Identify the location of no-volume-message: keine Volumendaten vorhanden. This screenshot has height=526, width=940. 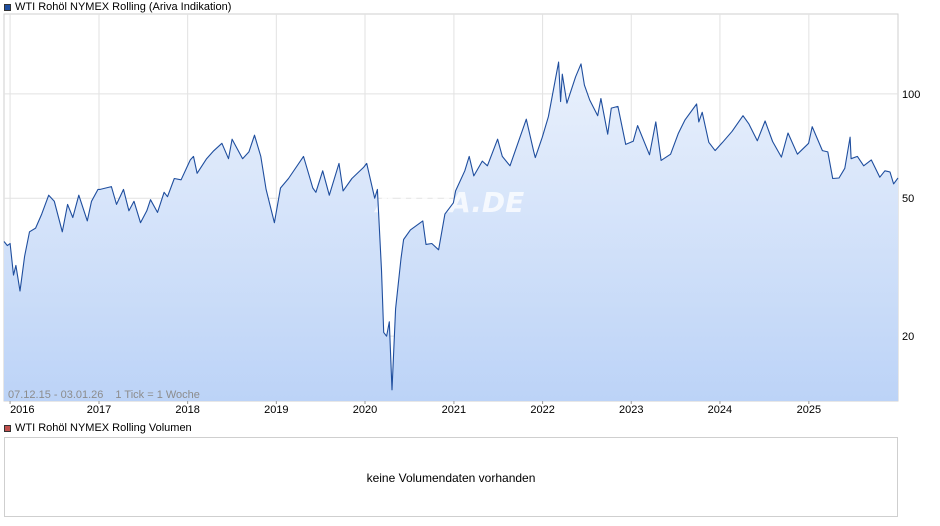
(451, 478).